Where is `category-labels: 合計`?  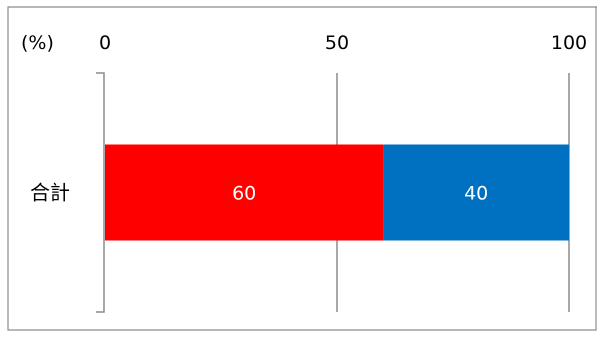
category-labels: 合計 is located at coordinates (50, 193).